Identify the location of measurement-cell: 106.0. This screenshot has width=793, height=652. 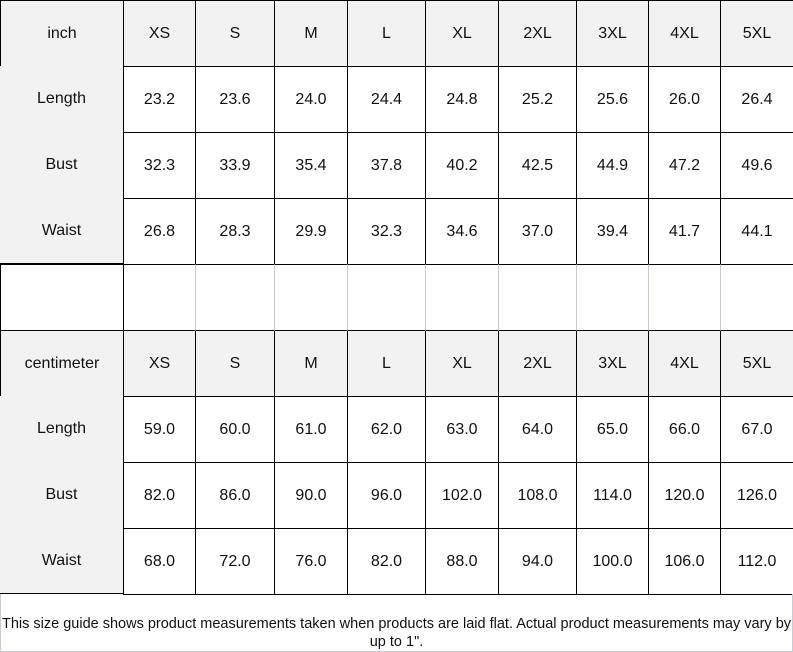
(684, 561).